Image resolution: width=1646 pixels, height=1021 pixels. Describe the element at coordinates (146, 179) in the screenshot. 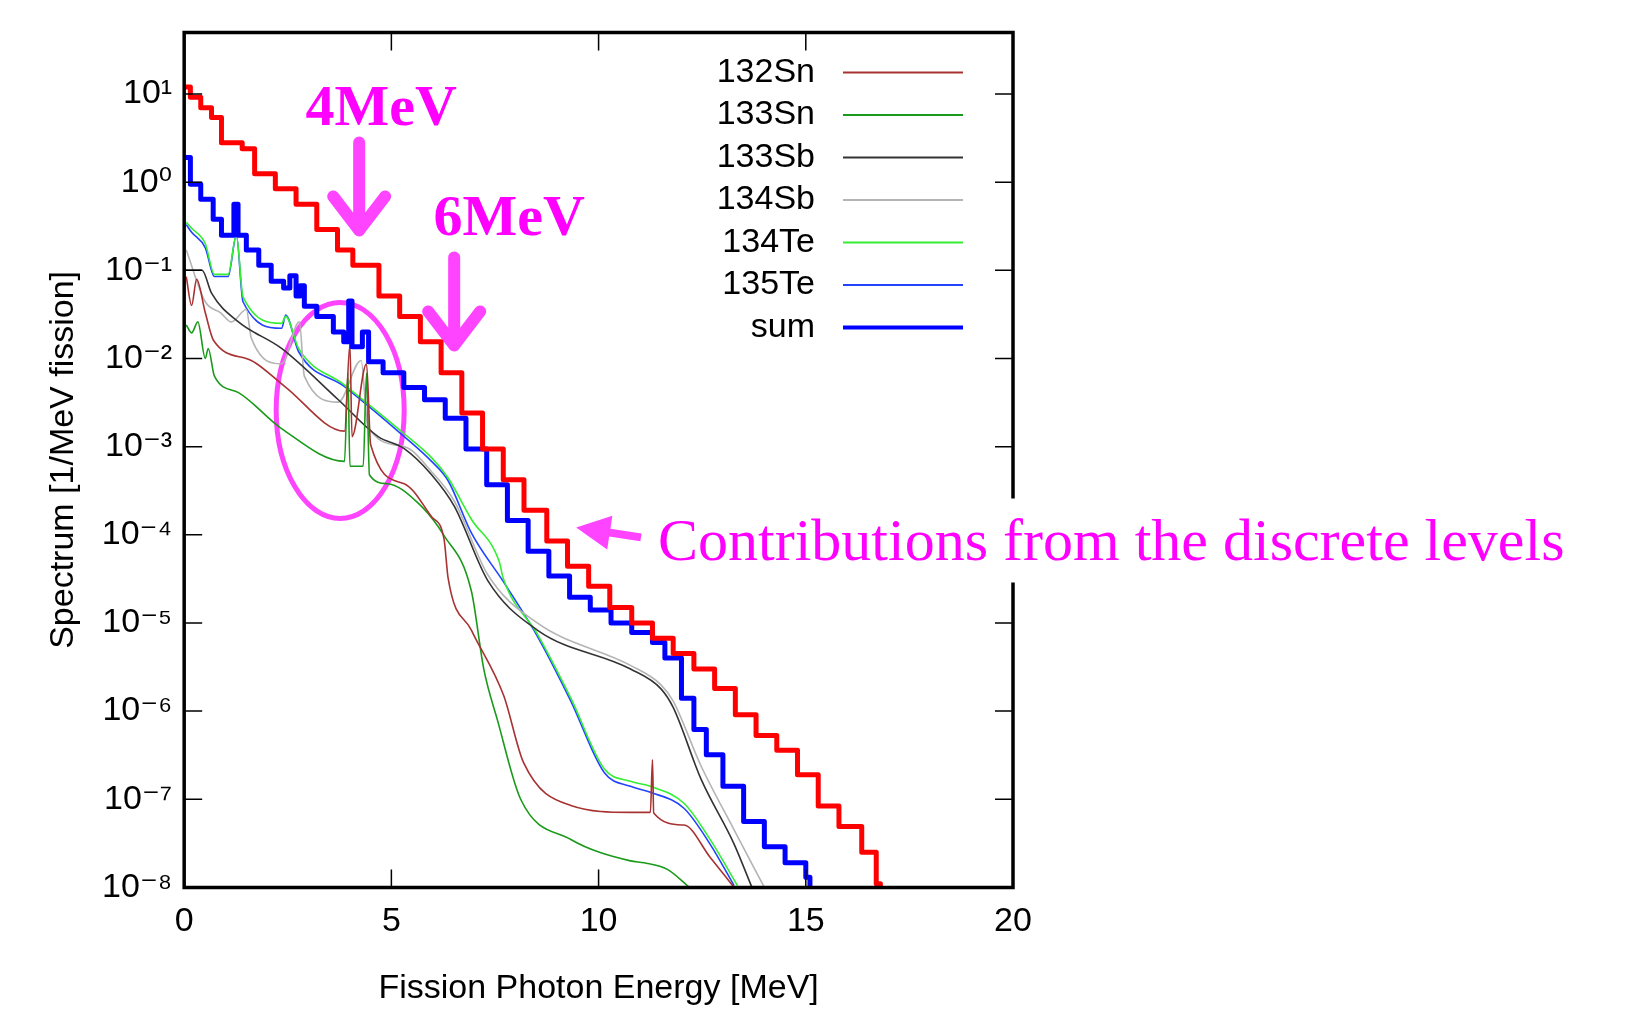

I see `y-tick-label: 10⁰` at that location.